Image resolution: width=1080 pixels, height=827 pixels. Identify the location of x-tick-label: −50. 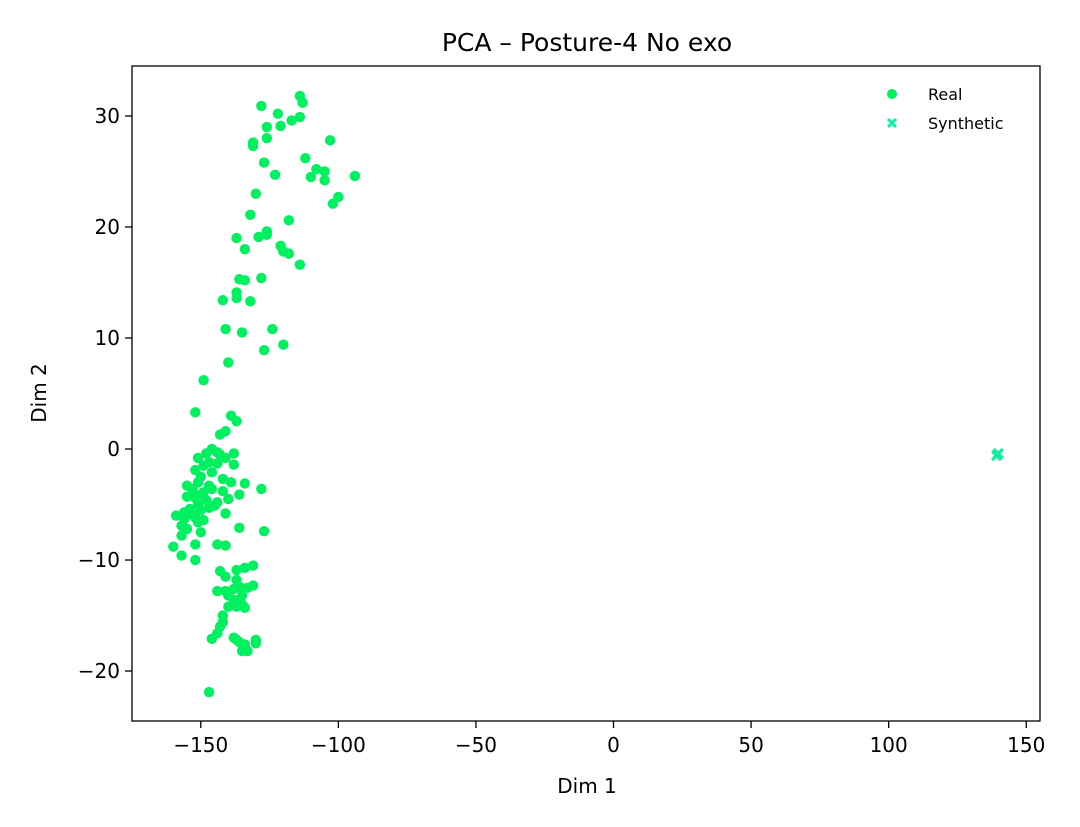
(476, 745).